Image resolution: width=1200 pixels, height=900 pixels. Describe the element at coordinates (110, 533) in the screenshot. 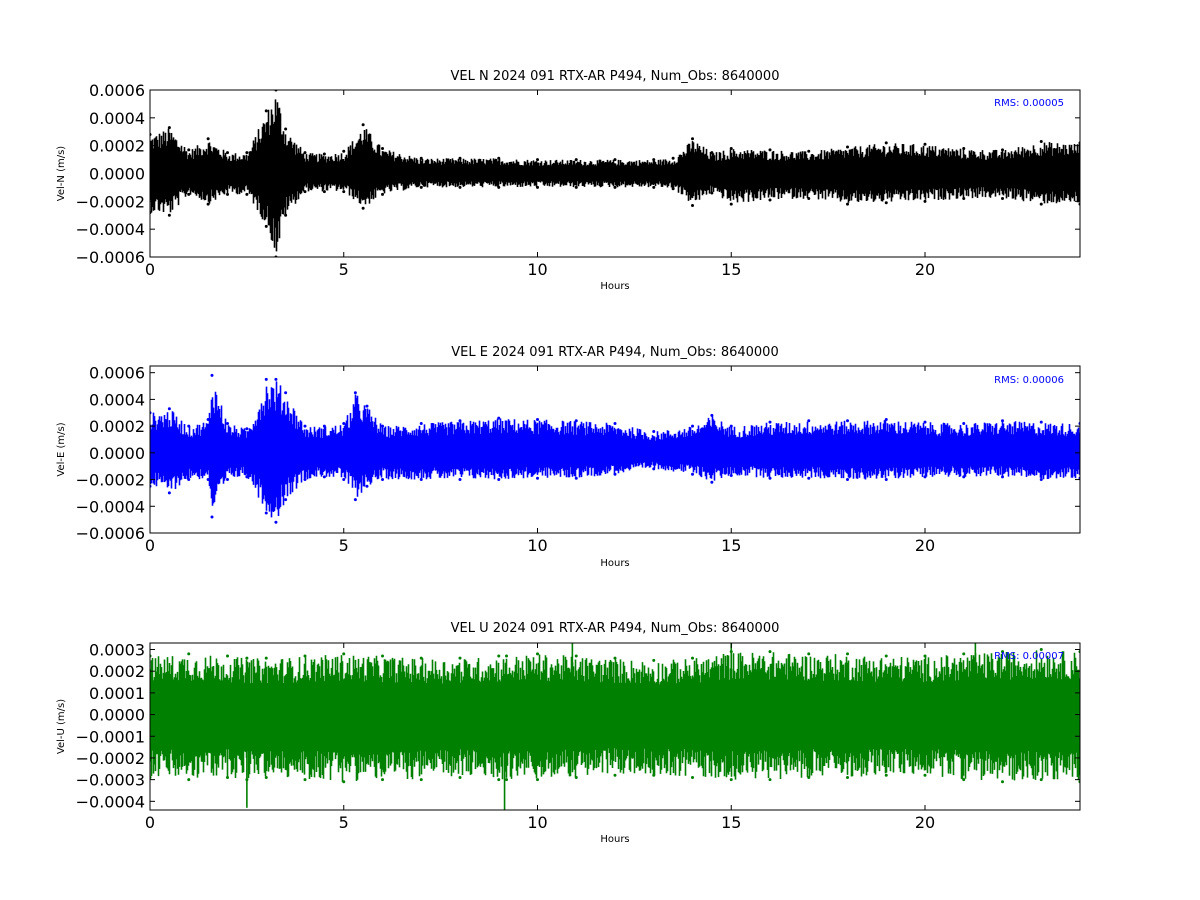

I see `y-tick-label: −0.0006` at that location.